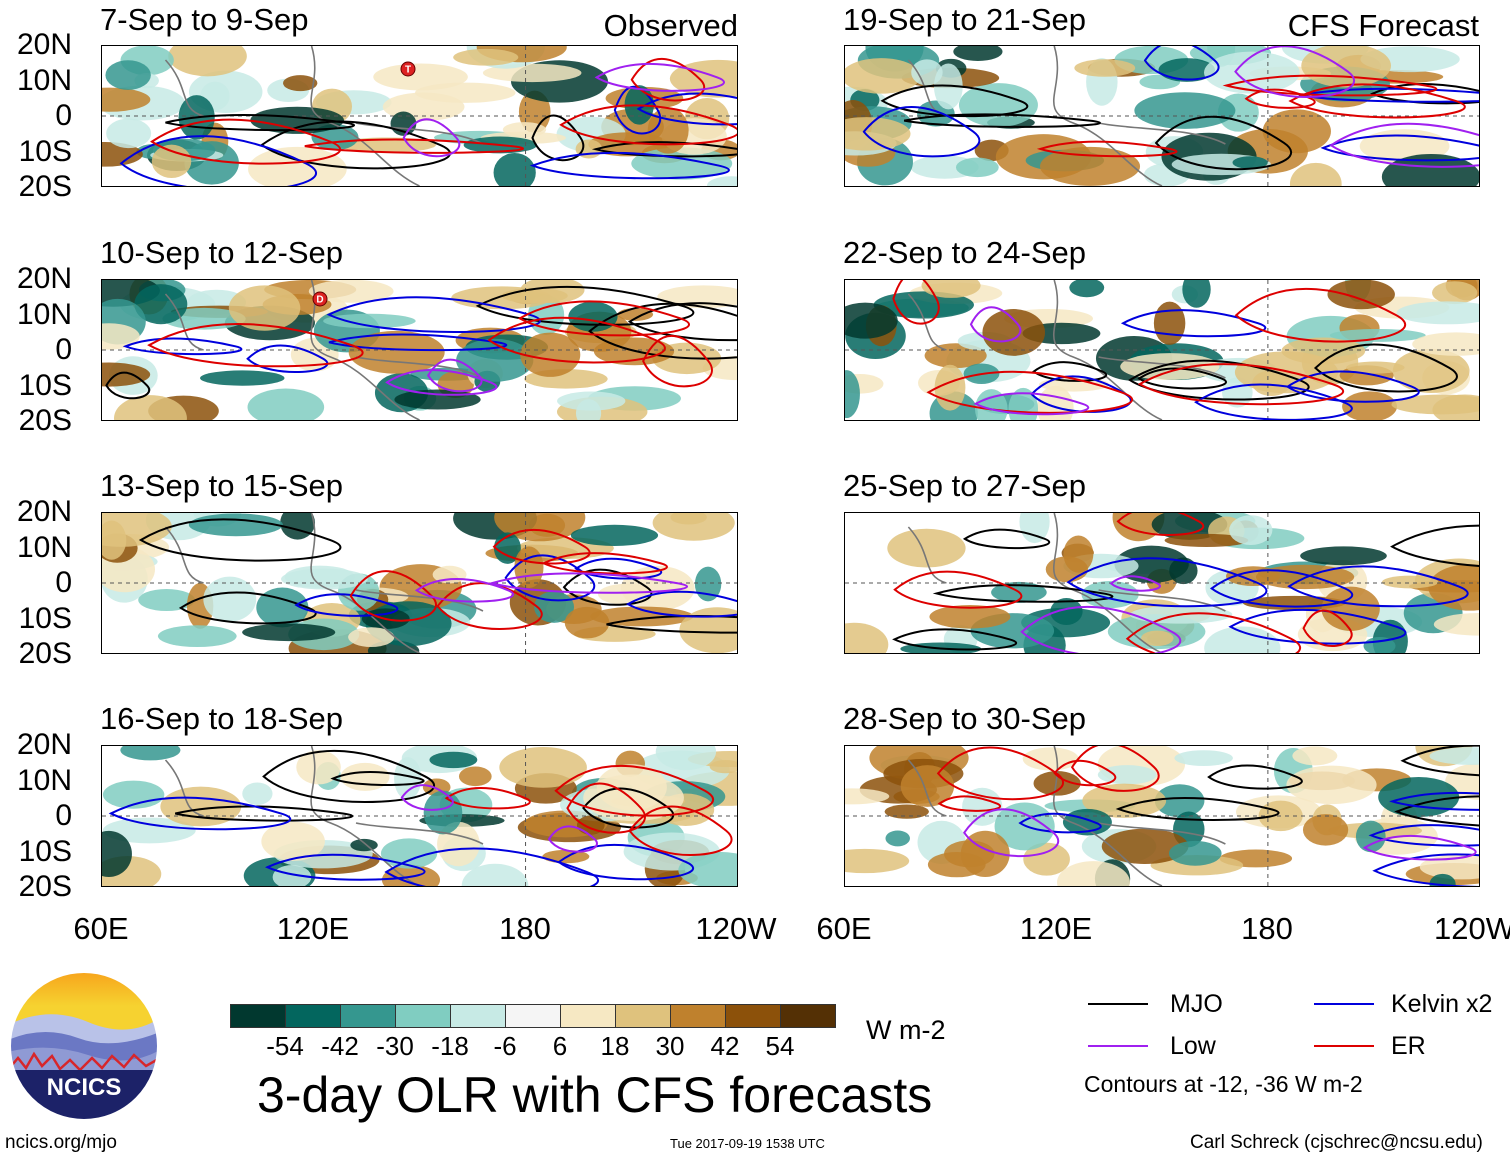 Image resolution: width=1510 pixels, height=1159 pixels. What do you see at coordinates (1442, 1004) in the screenshot?
I see `legend-label-kelvin: Kelvin x2` at bounding box center [1442, 1004].